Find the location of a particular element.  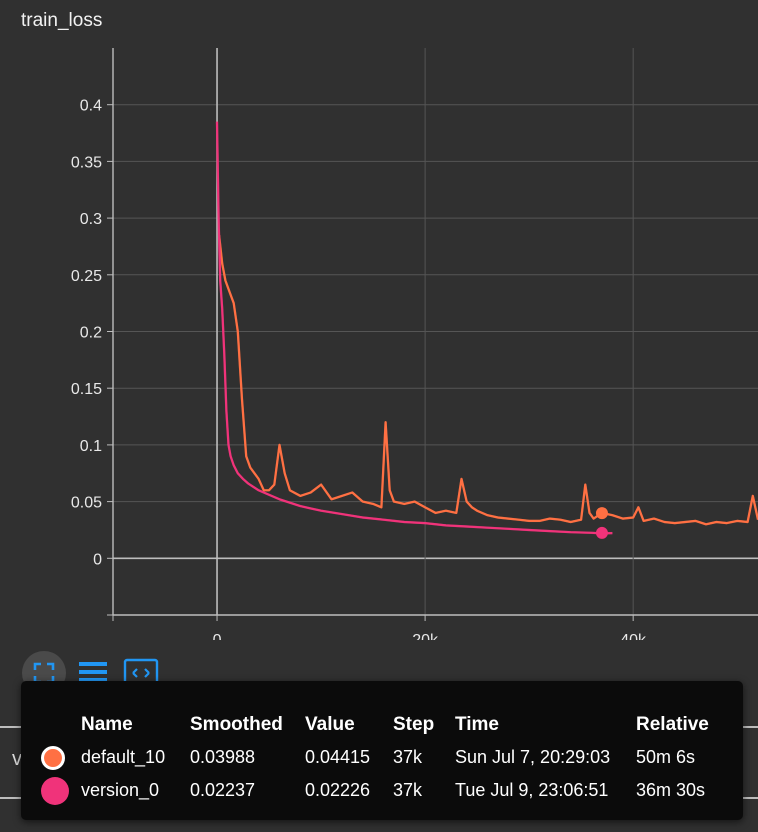

toggle-log-scale-icon is located at coordinates (93, 672).